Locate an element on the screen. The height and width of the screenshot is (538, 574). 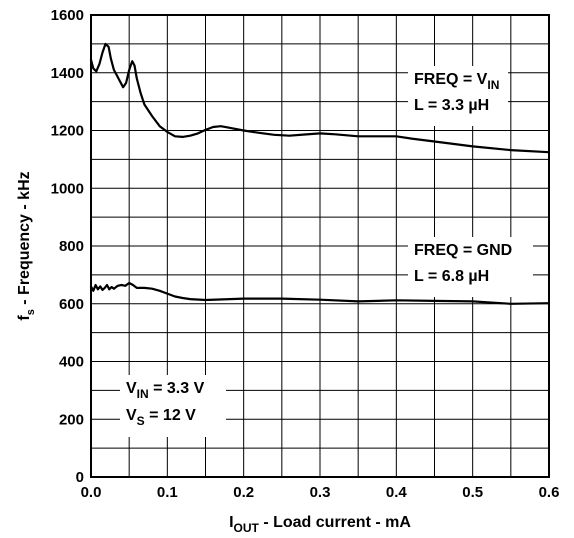
y-tick-label: 1400 is located at coordinates (67, 73).